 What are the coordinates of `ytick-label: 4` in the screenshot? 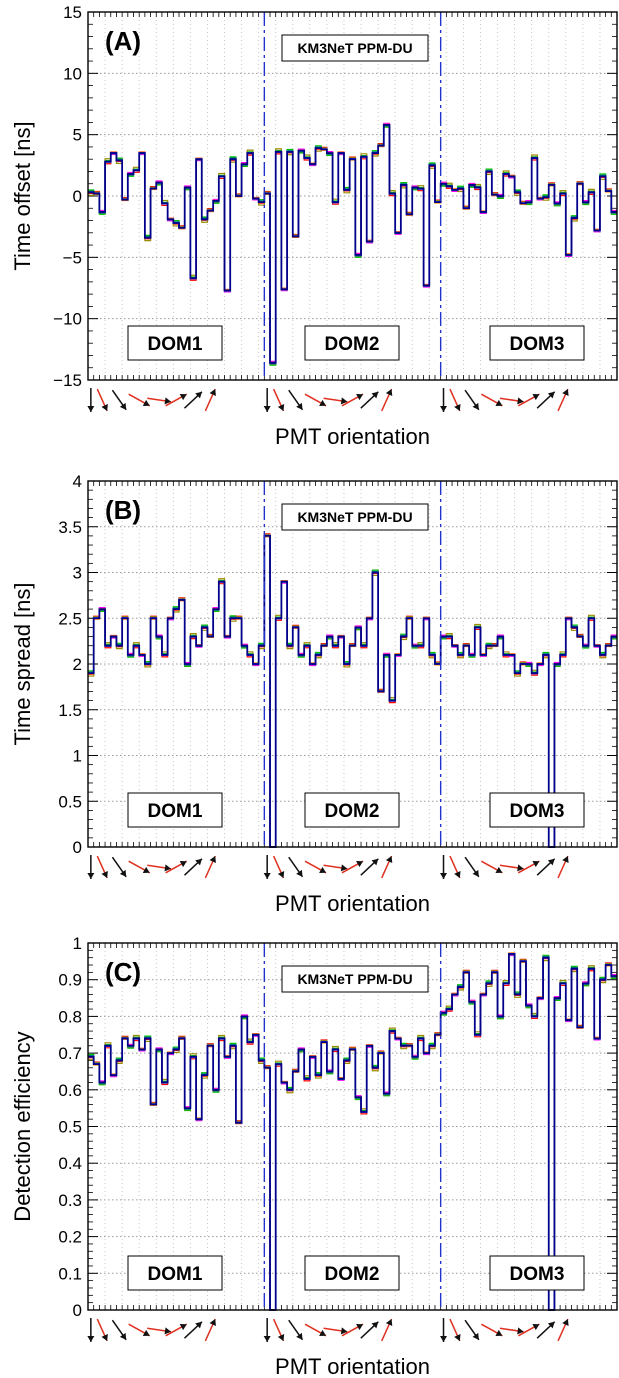 It's located at (77, 481).